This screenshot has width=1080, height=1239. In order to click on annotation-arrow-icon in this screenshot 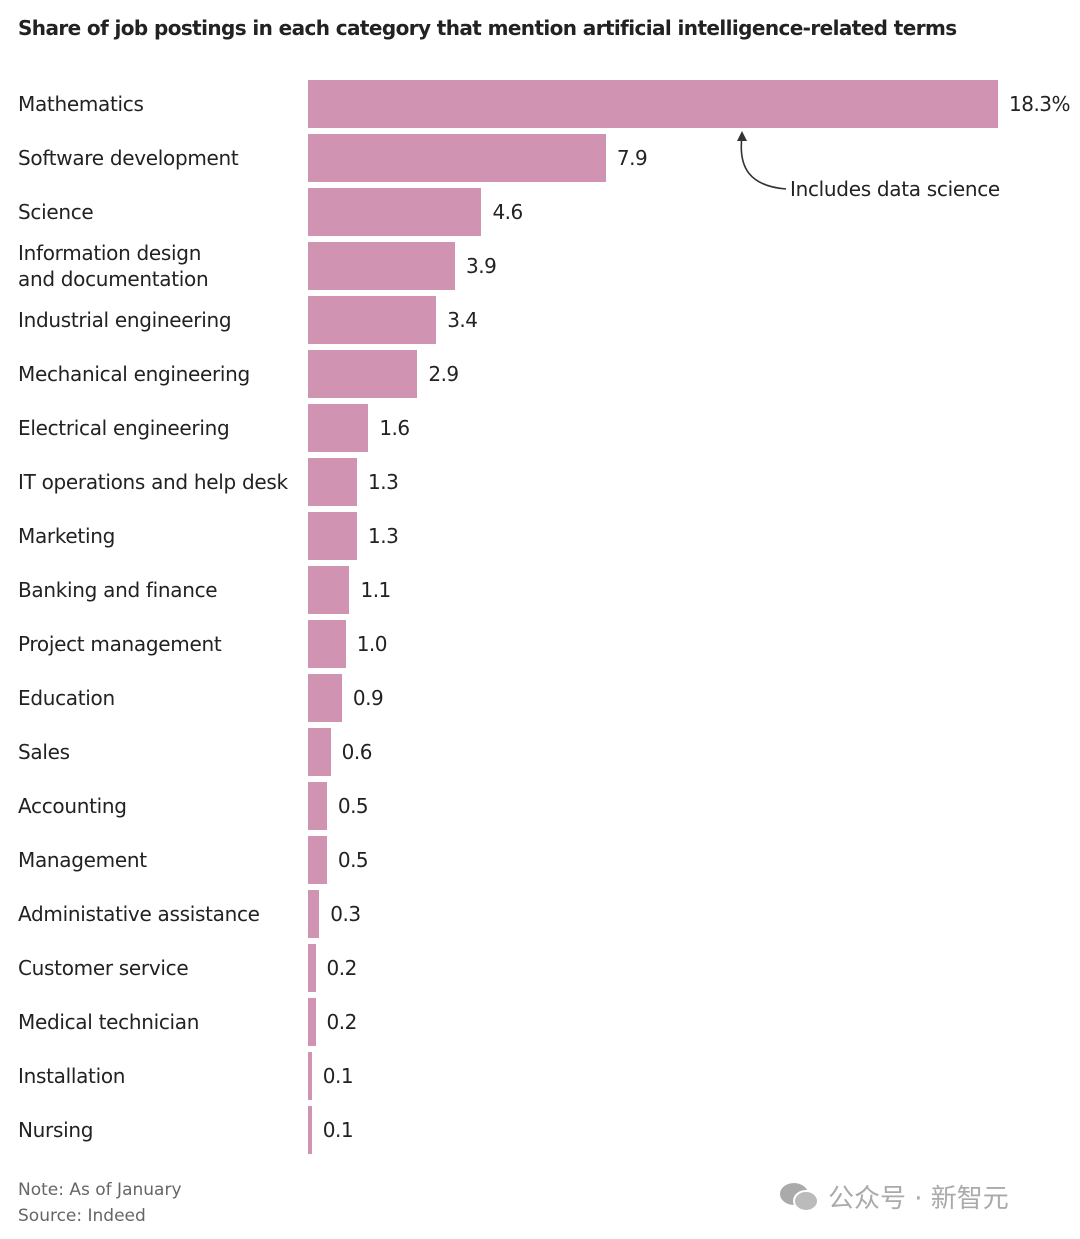, I will do `click(762, 160)`.